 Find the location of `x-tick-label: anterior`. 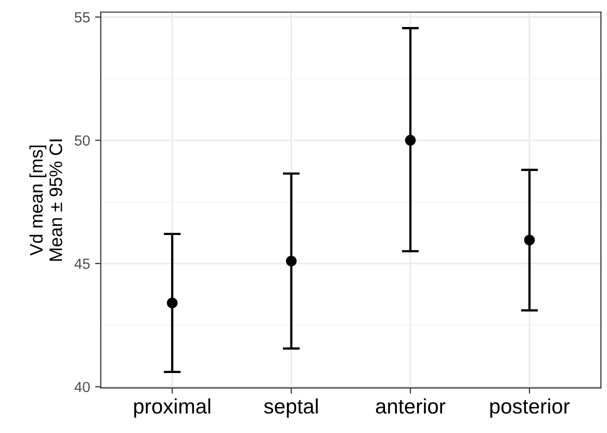

x-tick-label: anterior is located at coordinates (411, 406).